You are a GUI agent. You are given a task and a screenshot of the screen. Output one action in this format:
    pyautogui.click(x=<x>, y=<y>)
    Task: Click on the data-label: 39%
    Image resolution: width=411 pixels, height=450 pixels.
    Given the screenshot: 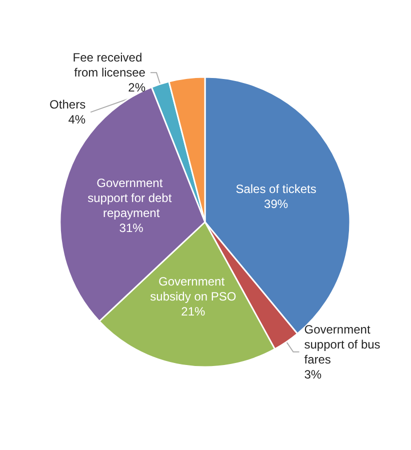 What is the action you would take?
    pyautogui.click(x=276, y=203)
    